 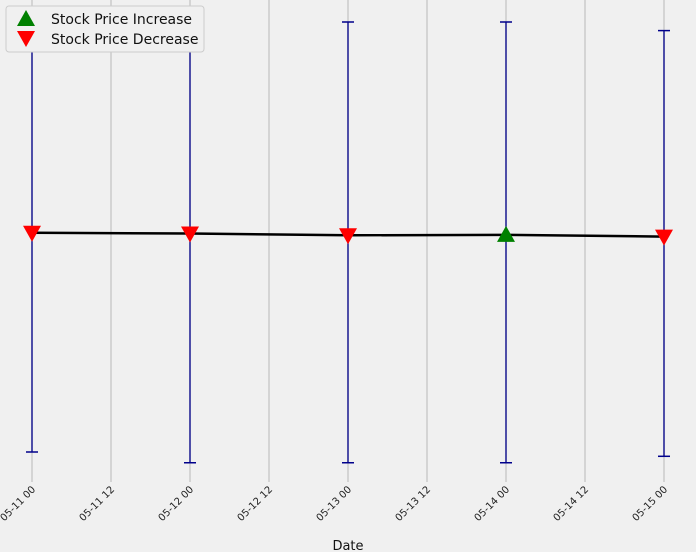 I want to click on x-tick-label: 05-13 12, so click(x=414, y=504).